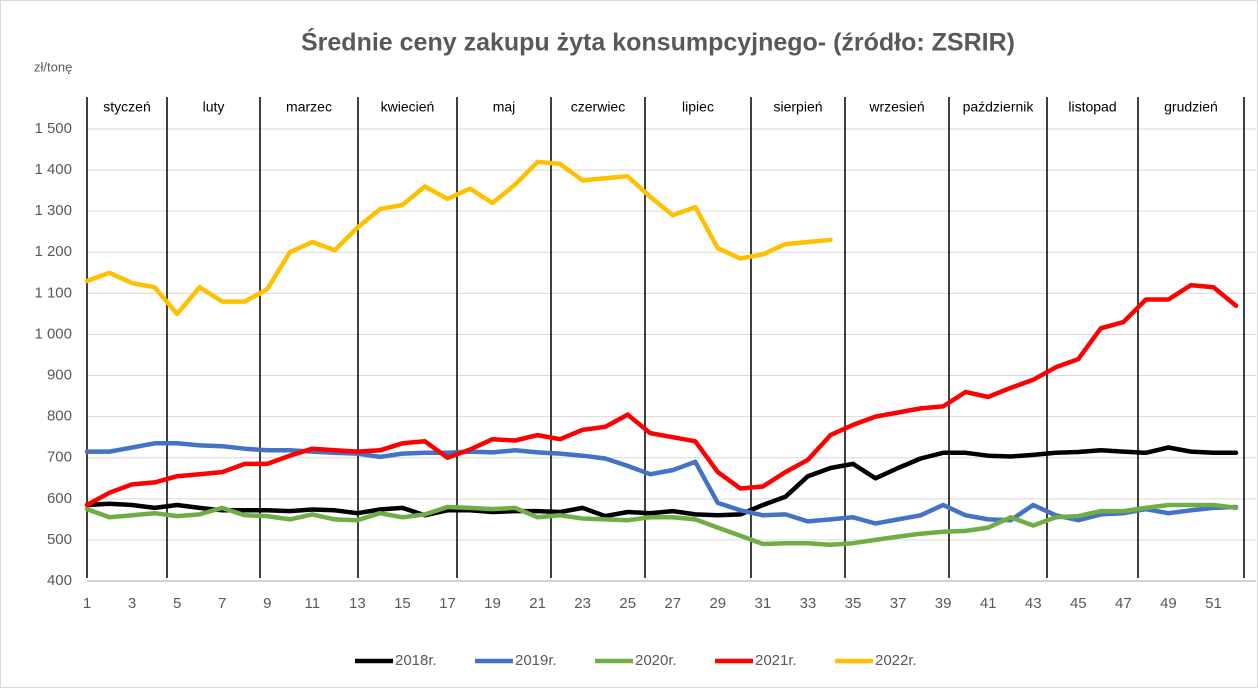  Describe the element at coordinates (177, 603) in the screenshot. I see `x-tick-label: 5` at that location.